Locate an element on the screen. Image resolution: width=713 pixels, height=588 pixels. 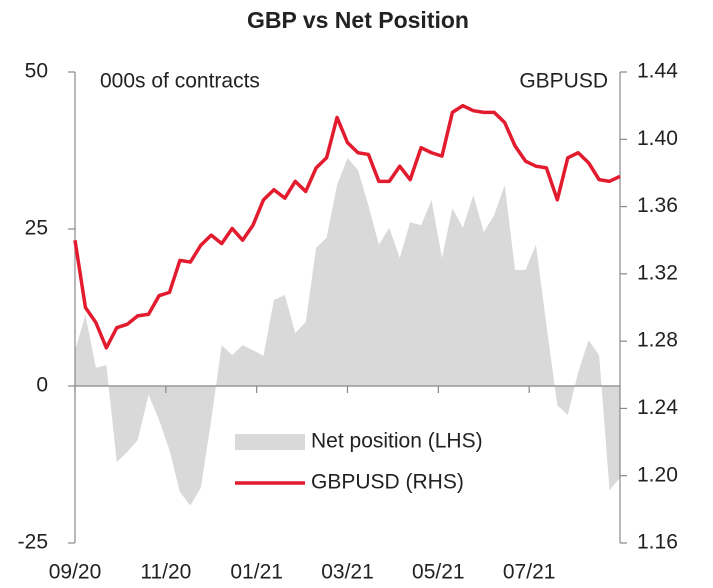
x-tick-label: 03/21 is located at coordinates (347, 572).